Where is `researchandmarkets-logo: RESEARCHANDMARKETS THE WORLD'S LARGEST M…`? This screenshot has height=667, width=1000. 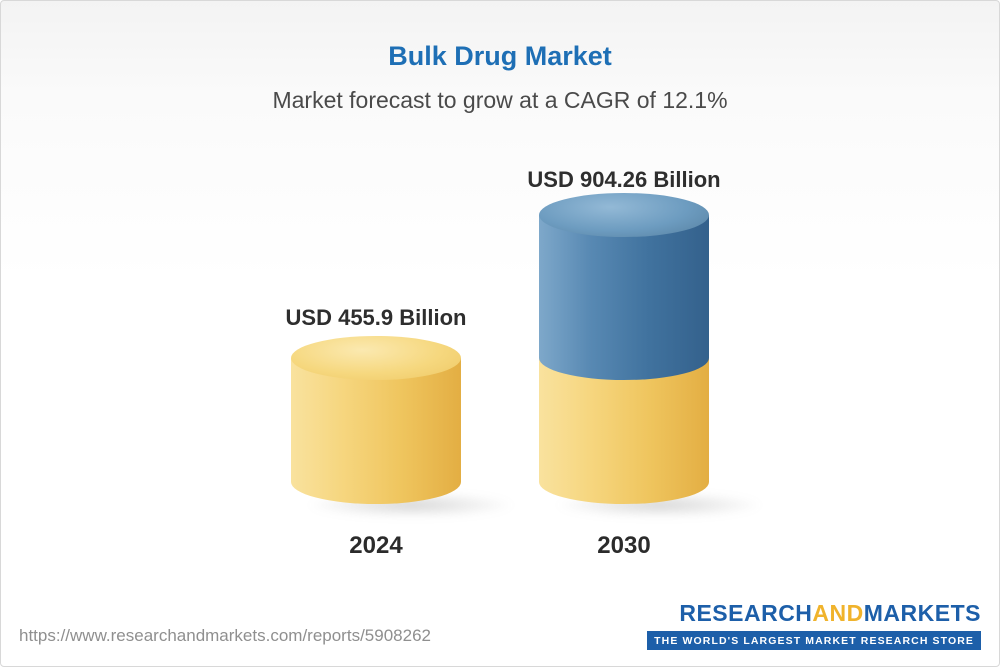
researchandmarkets-logo: RESEARCHANDMARKETS THE WORLD'S LARGEST M… is located at coordinates (814, 625).